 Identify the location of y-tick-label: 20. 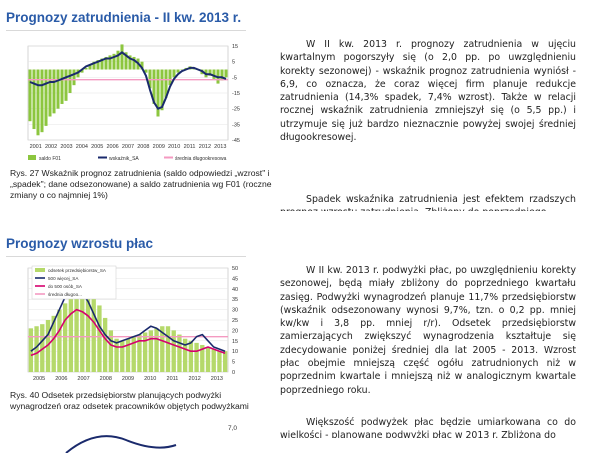
(235, 331).